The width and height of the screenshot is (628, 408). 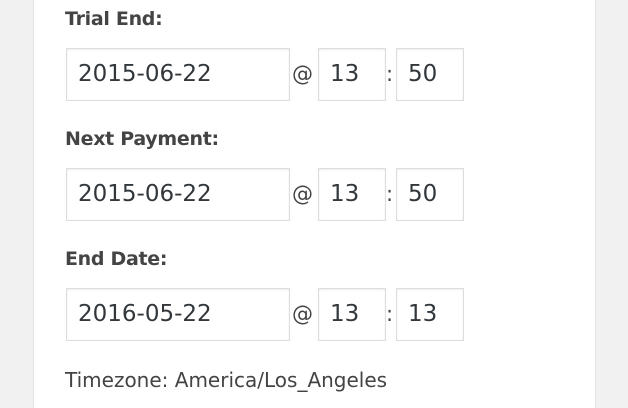 What do you see at coordinates (226, 380) in the screenshot?
I see `timezone-text: Timezone: America/Los_Angeles` at bounding box center [226, 380].